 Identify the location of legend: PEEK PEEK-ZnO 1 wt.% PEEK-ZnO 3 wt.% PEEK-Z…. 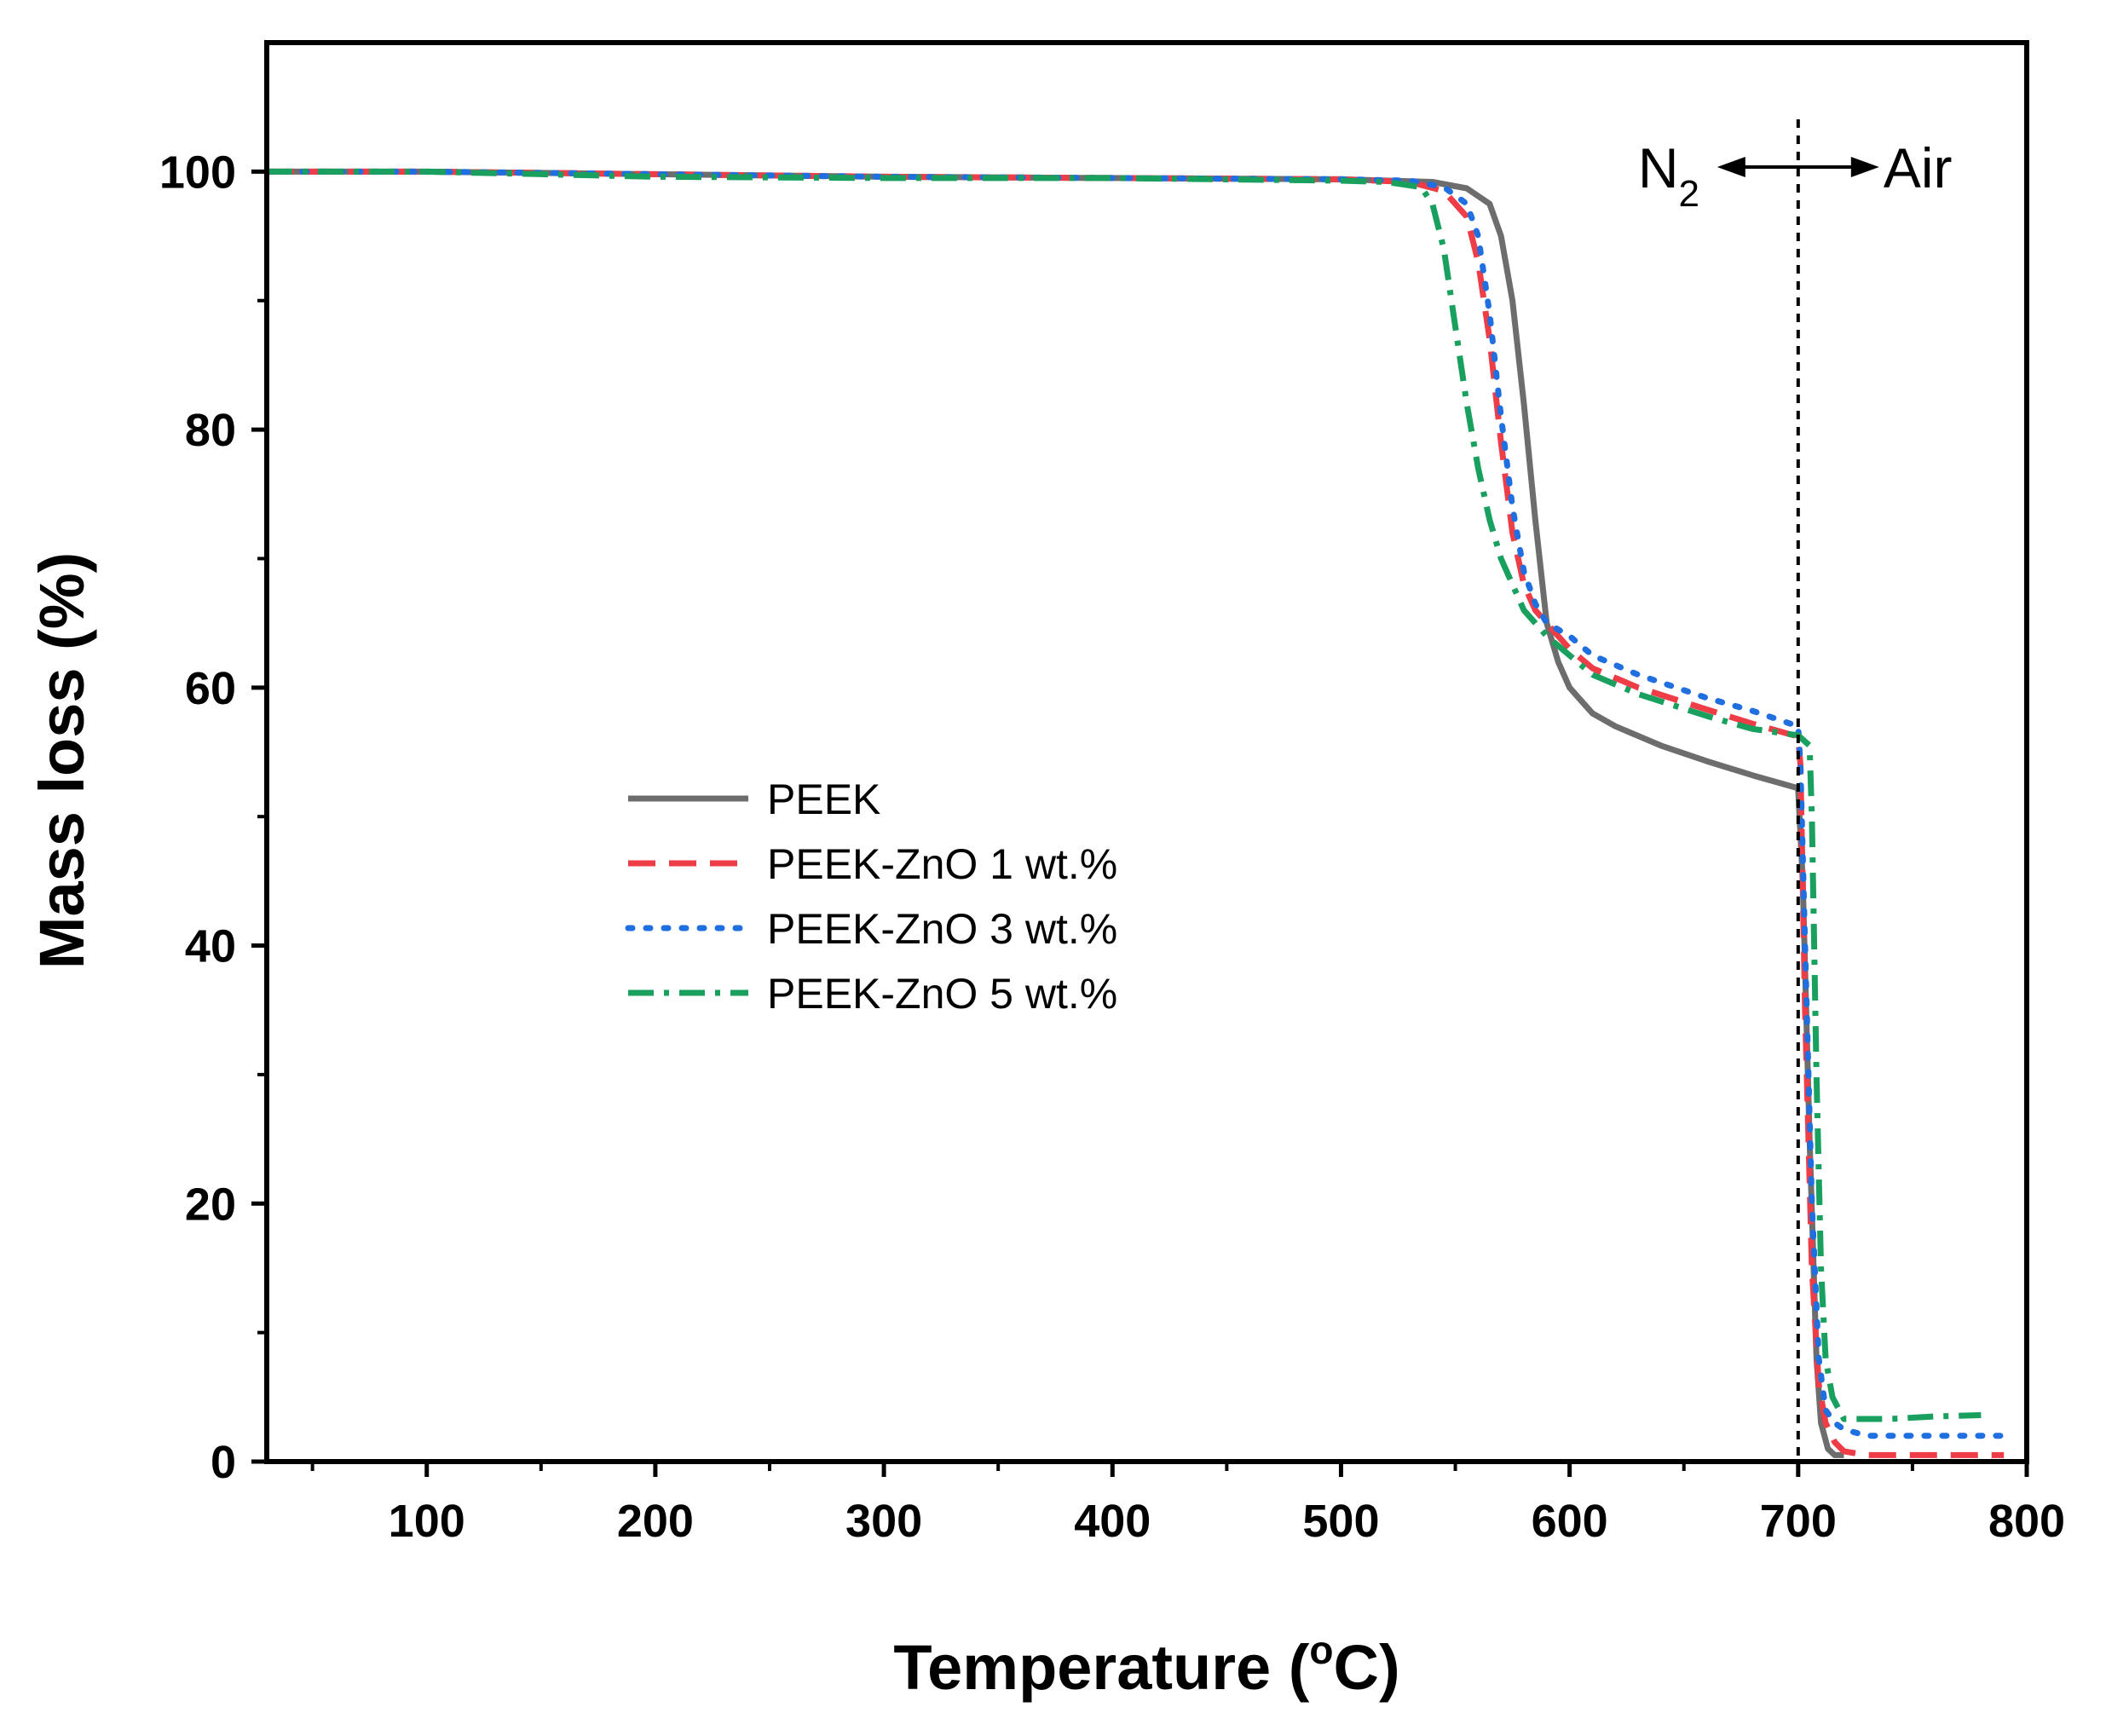
(871, 897).